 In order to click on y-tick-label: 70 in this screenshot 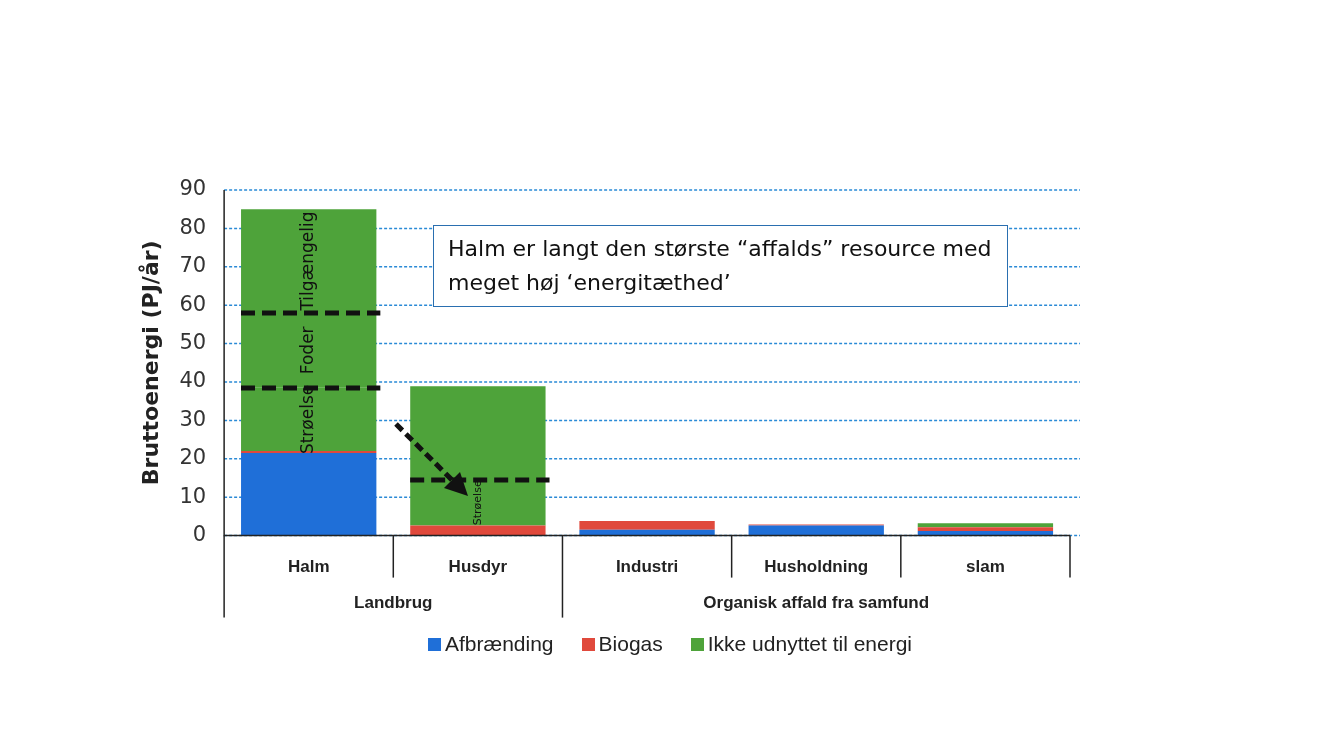, I will do `click(193, 265)`.